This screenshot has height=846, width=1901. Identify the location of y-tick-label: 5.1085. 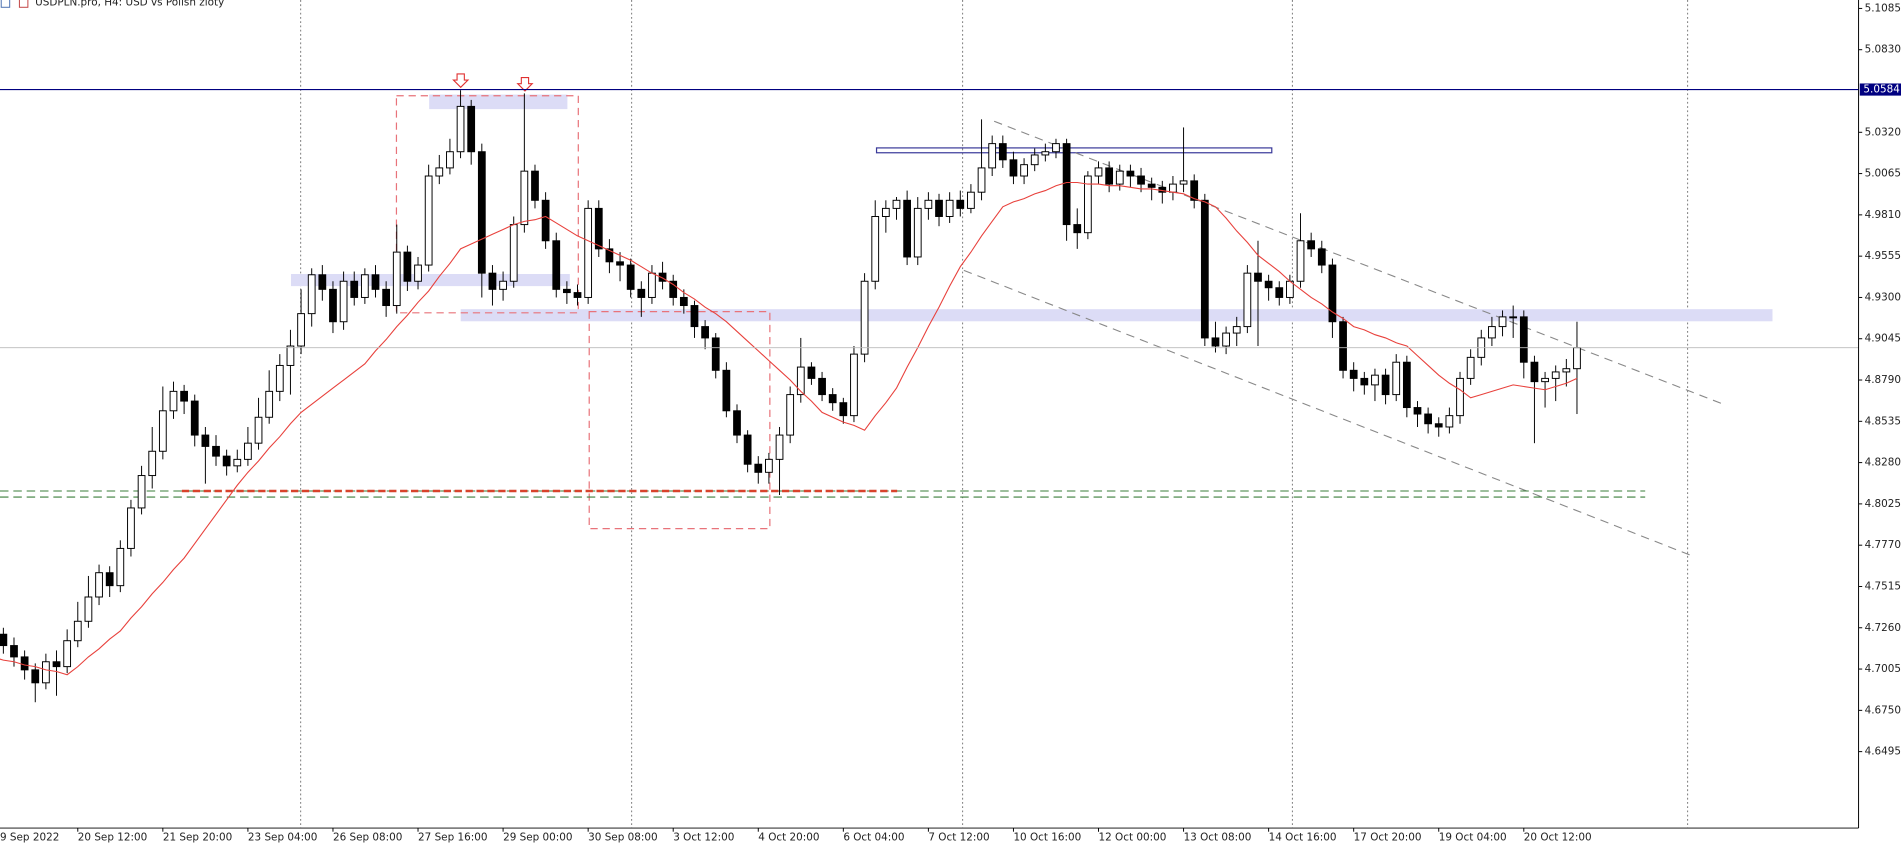
(1883, 8).